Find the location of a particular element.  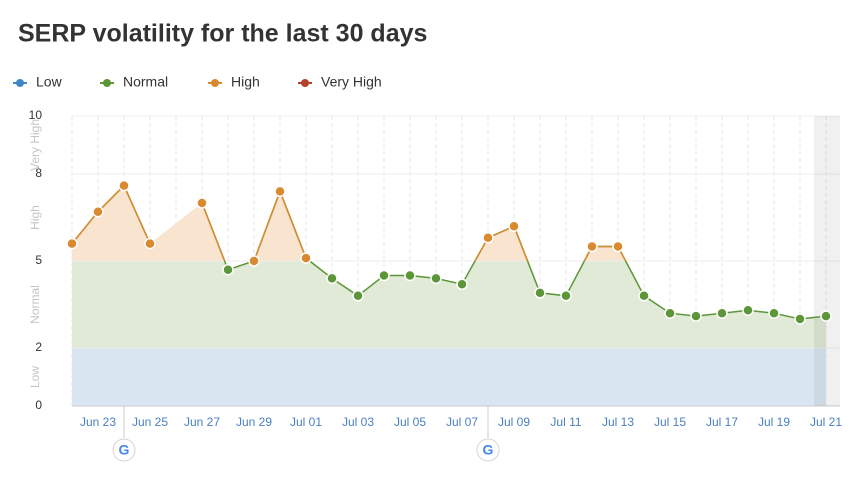

x-tick-label: Jul 07 is located at coordinates (462, 422).